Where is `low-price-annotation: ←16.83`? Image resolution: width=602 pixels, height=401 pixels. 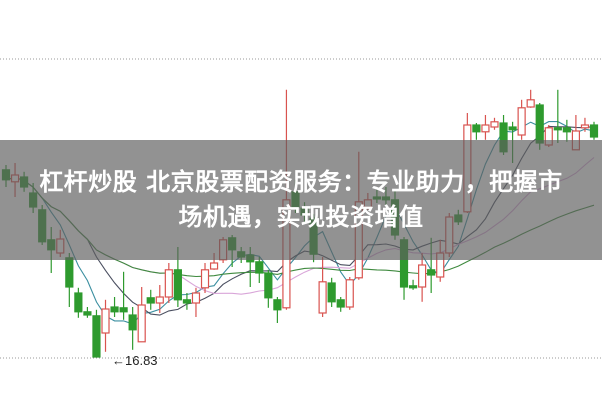
low-price-annotation: ←16.83 is located at coordinates (135, 360).